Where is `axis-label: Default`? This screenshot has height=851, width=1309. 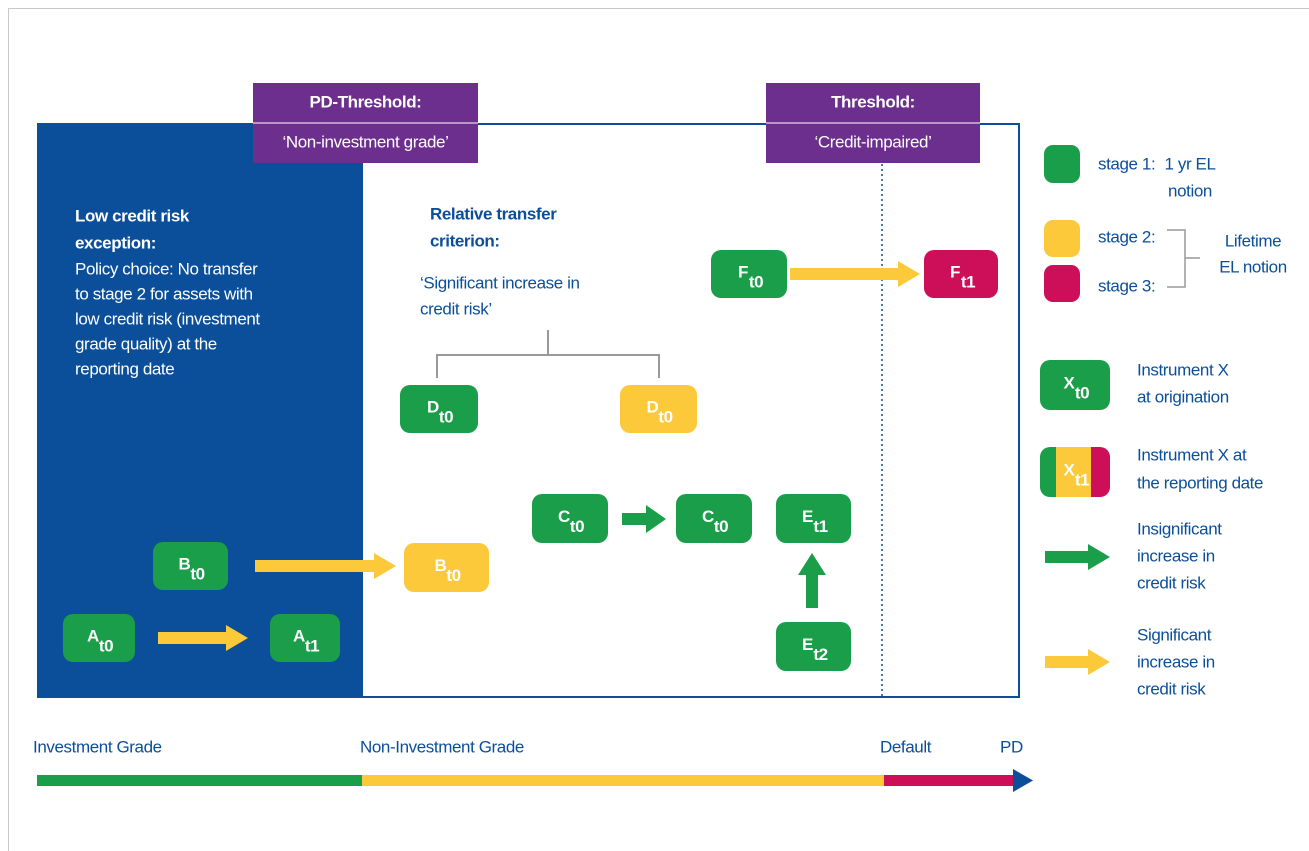 axis-label: Default is located at coordinates (906, 746).